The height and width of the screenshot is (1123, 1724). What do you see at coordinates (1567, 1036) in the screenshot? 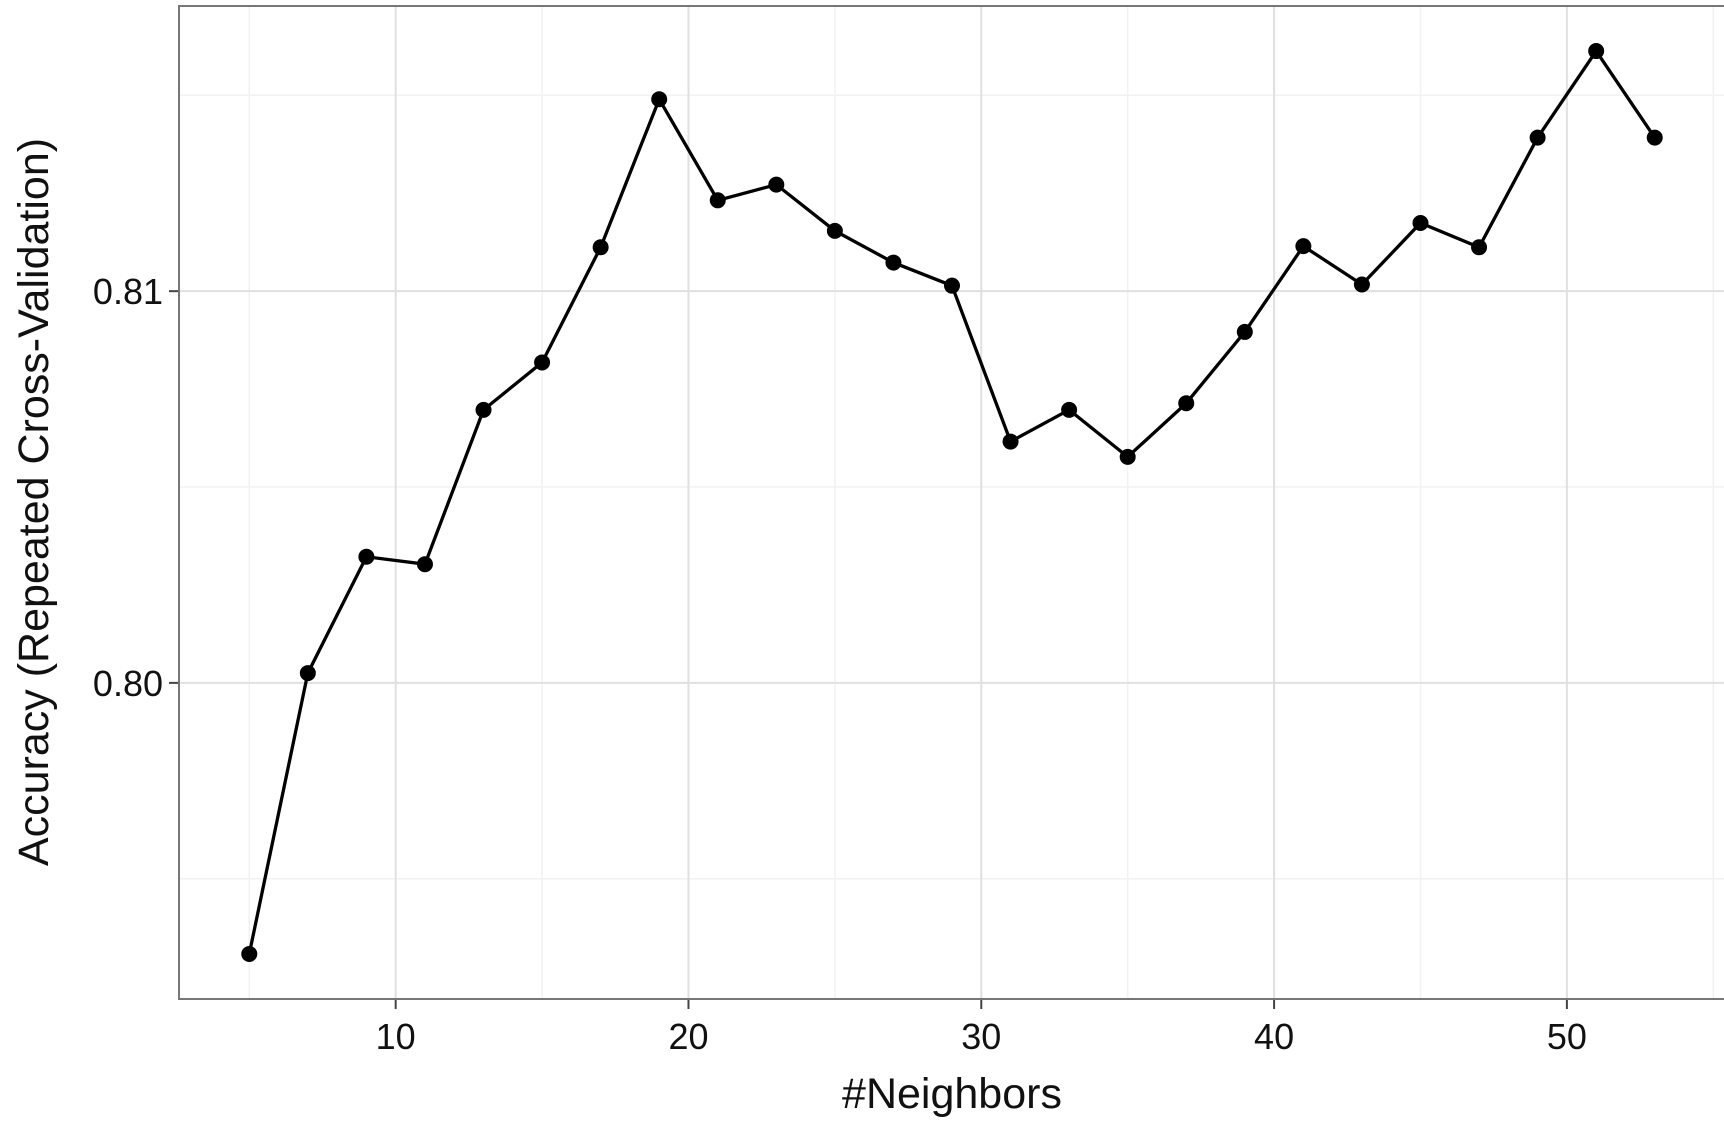
I see `x-tick-label: 50` at bounding box center [1567, 1036].